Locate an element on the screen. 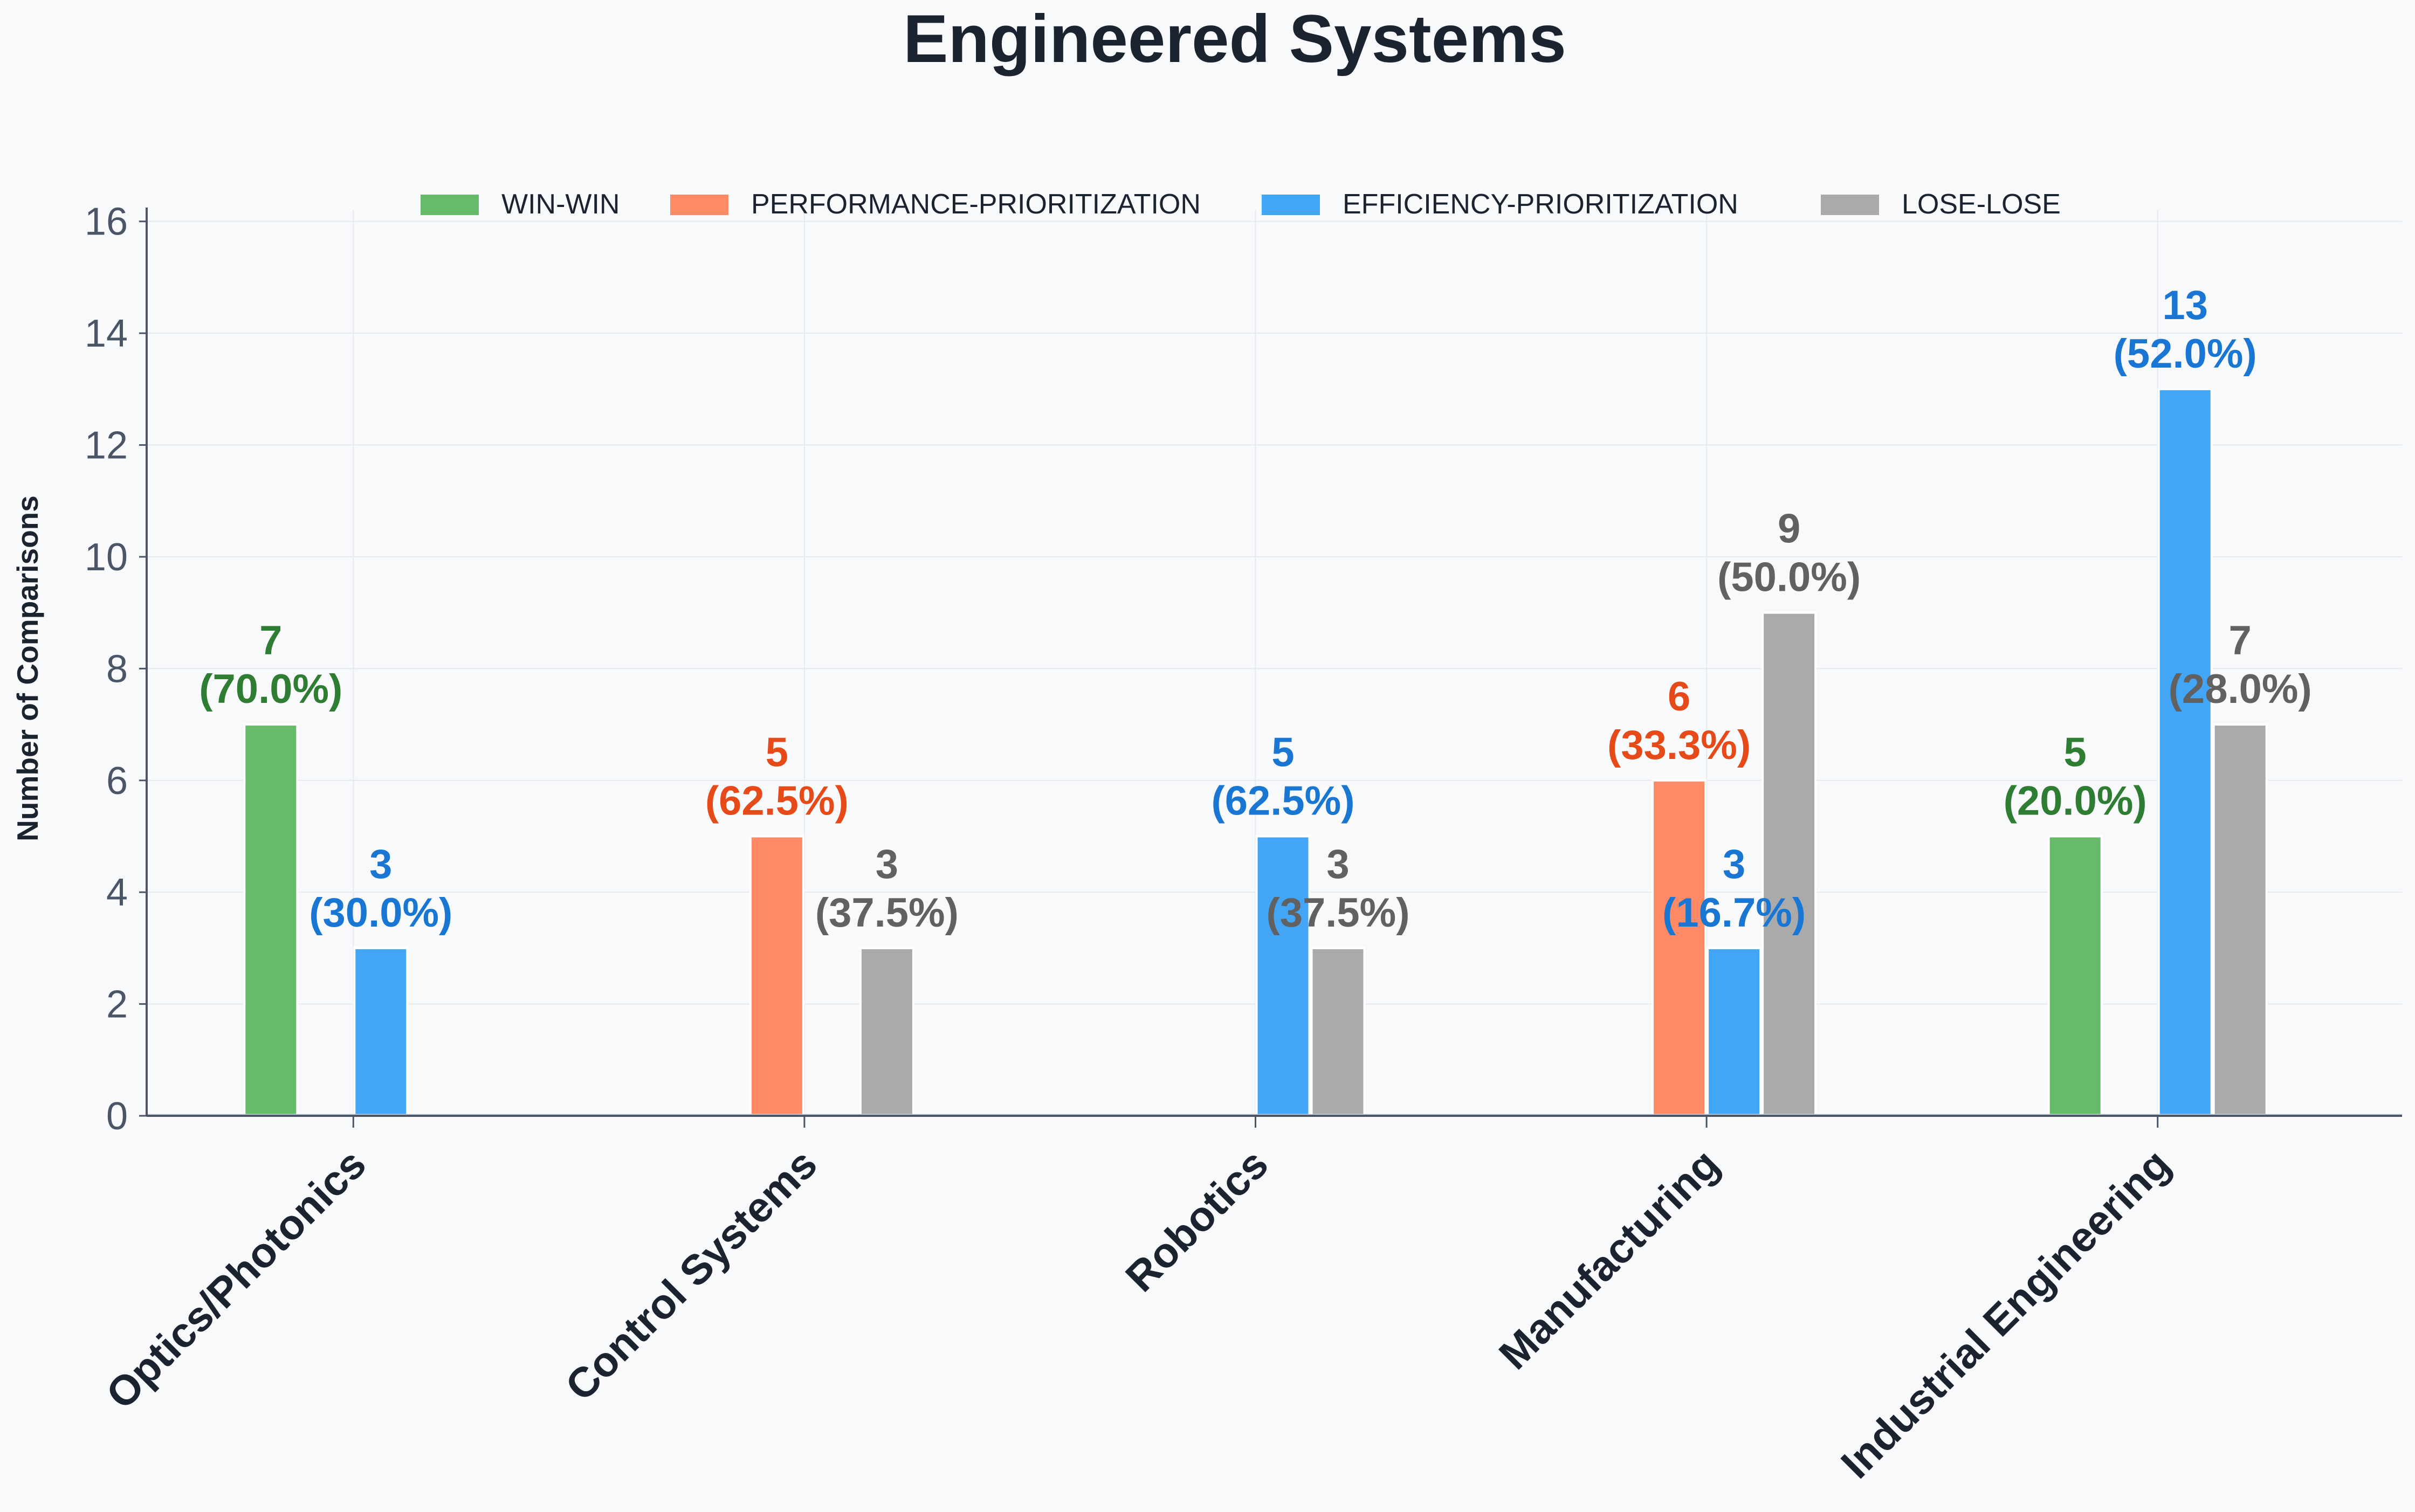 The height and width of the screenshot is (1512, 2415). y-tick-label: 8 is located at coordinates (117, 669).